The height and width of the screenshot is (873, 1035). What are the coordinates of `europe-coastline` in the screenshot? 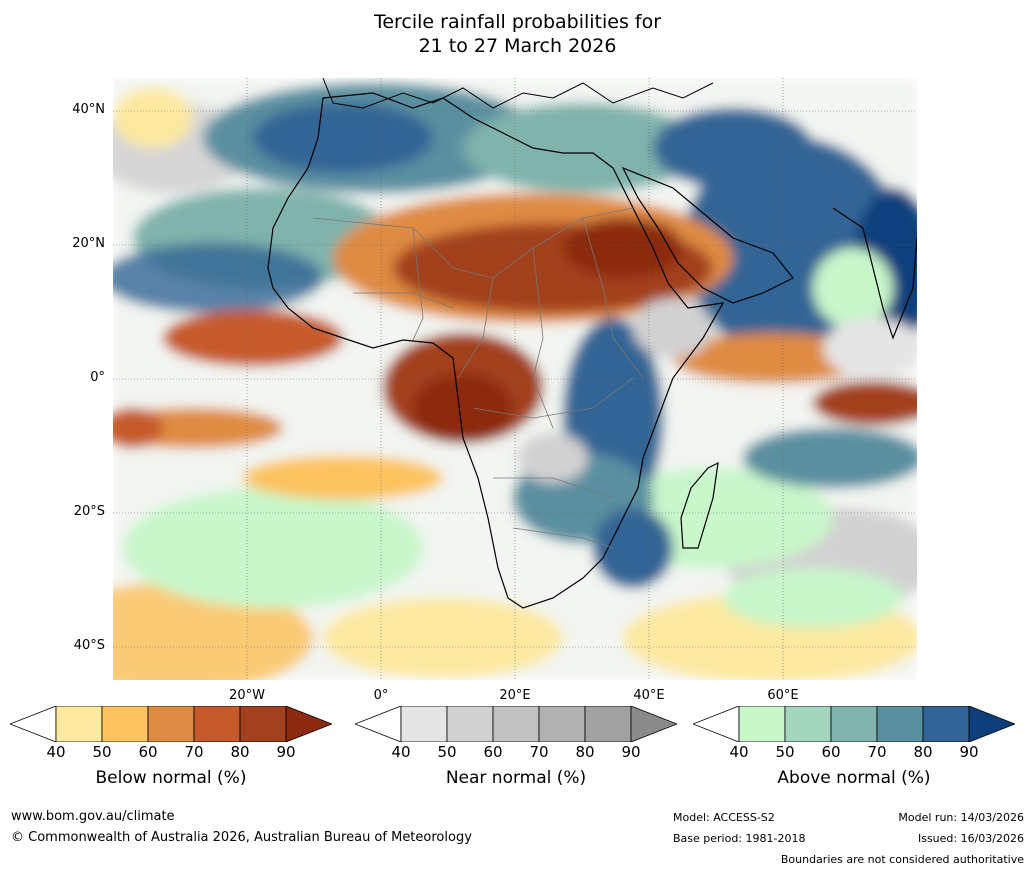 It's located at (518, 93).